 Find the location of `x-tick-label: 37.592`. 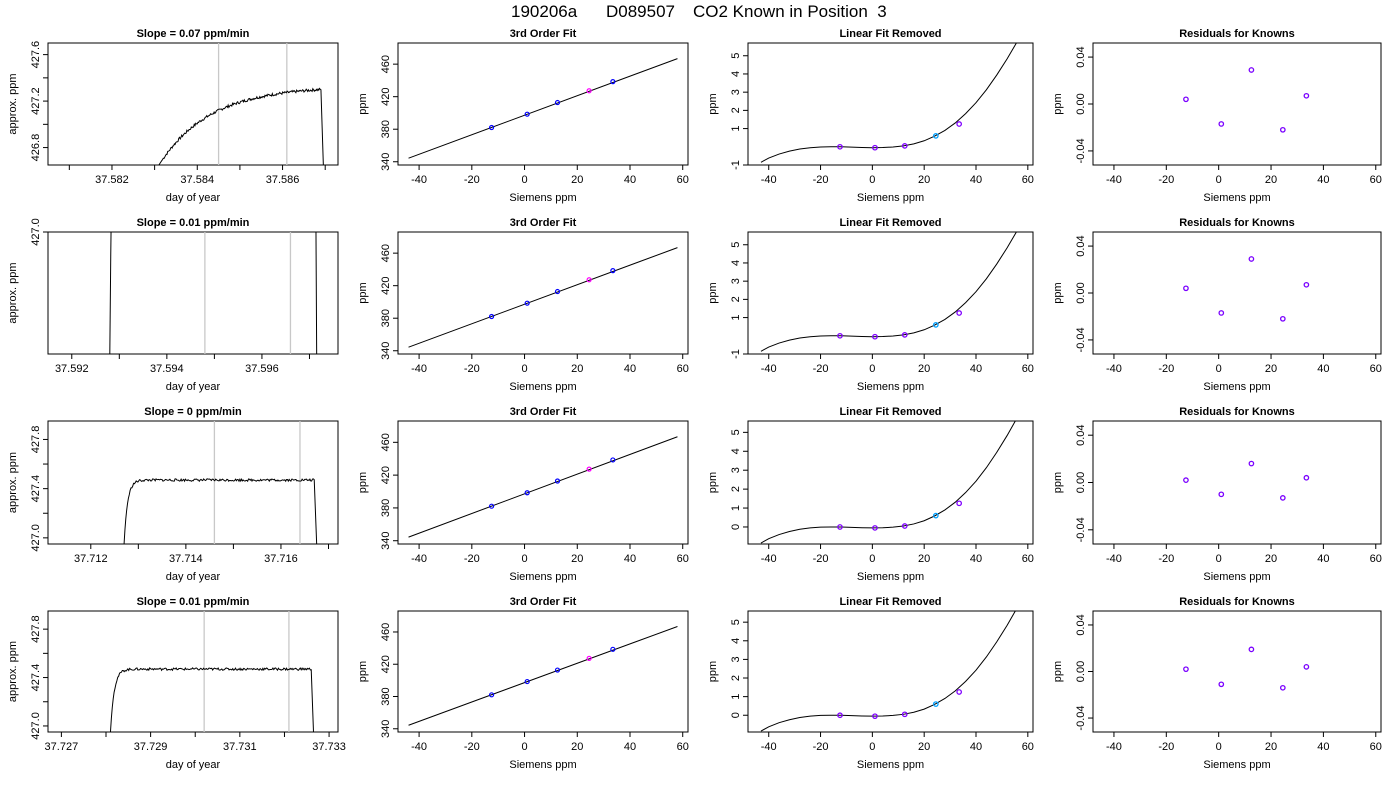

x-tick-label: 37.592 is located at coordinates (72, 369).